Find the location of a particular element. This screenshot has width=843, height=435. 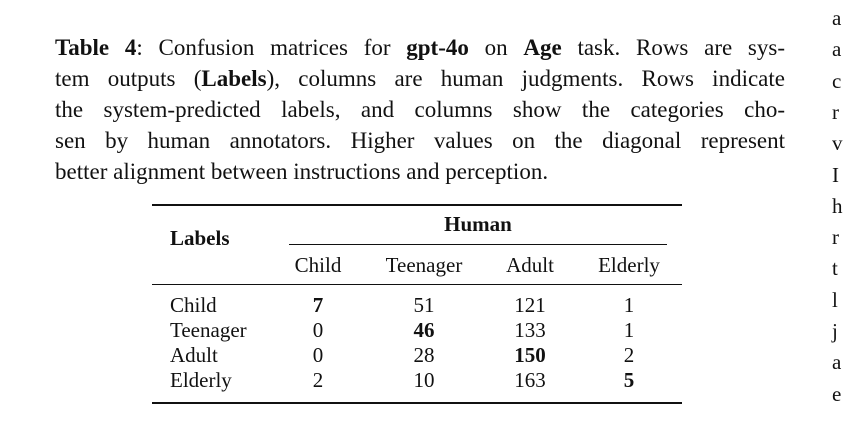

side-text: h is located at coordinates (837, 205).